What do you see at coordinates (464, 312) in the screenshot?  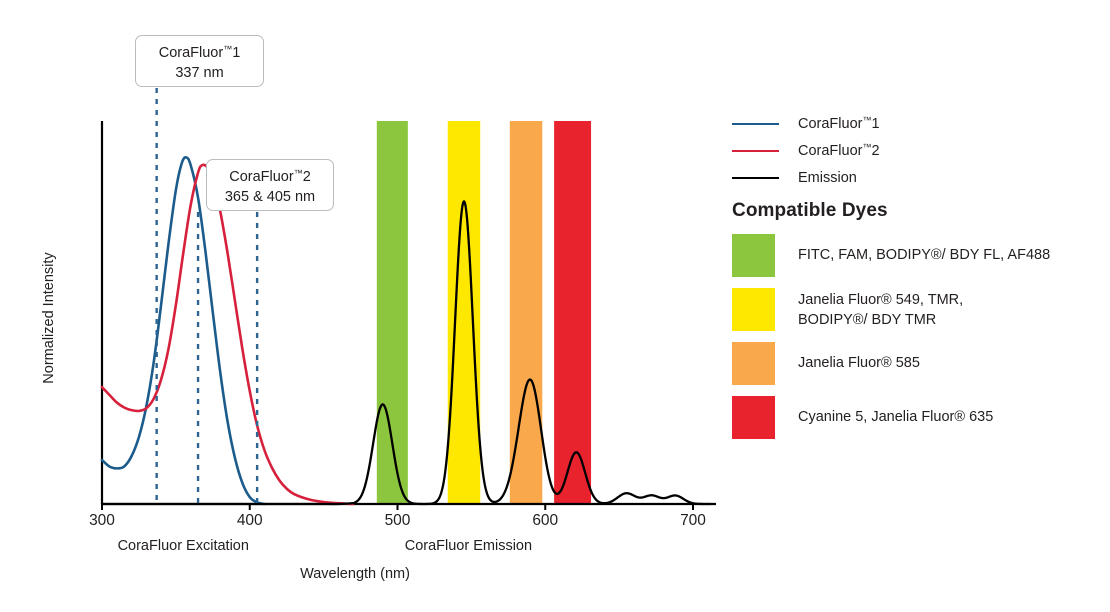 I see `yellow-band` at bounding box center [464, 312].